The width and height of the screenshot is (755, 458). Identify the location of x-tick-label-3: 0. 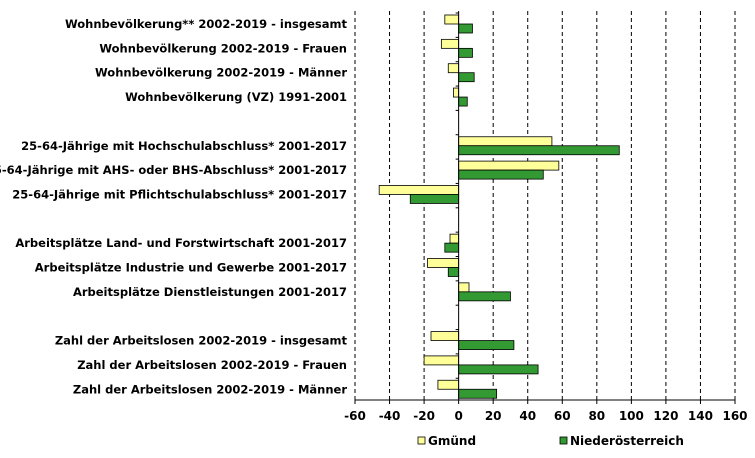
(458, 416).